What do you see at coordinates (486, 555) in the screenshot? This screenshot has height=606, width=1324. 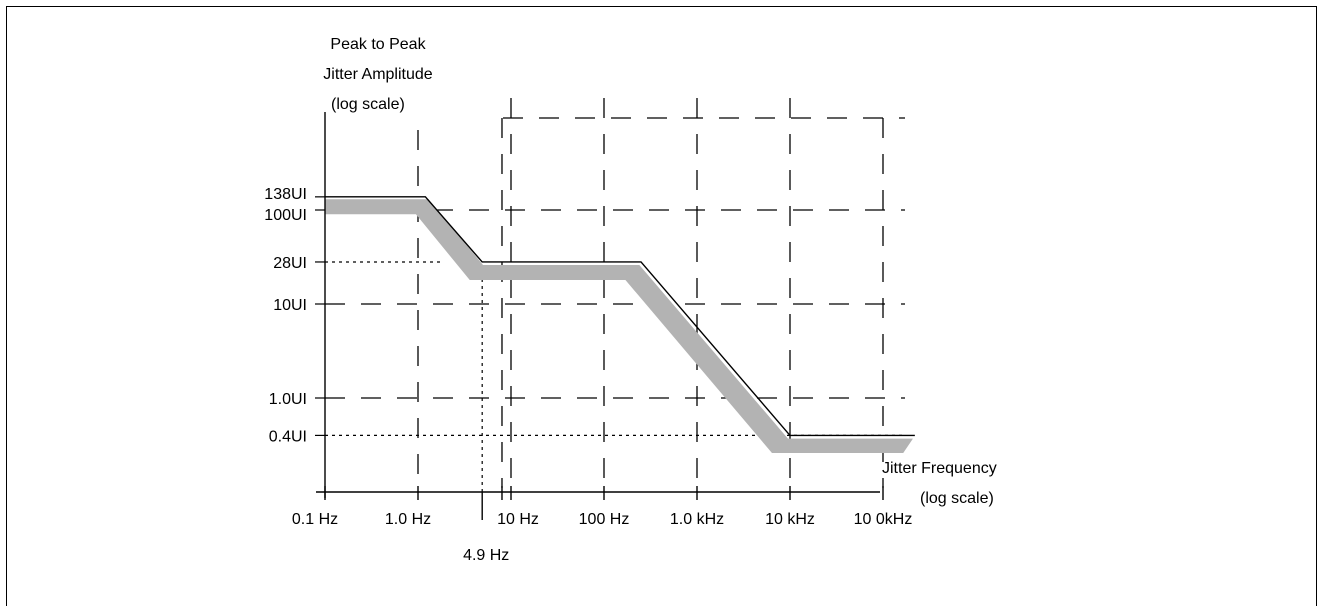 I see `x-annotation-label: 4.9 Hz` at bounding box center [486, 555].